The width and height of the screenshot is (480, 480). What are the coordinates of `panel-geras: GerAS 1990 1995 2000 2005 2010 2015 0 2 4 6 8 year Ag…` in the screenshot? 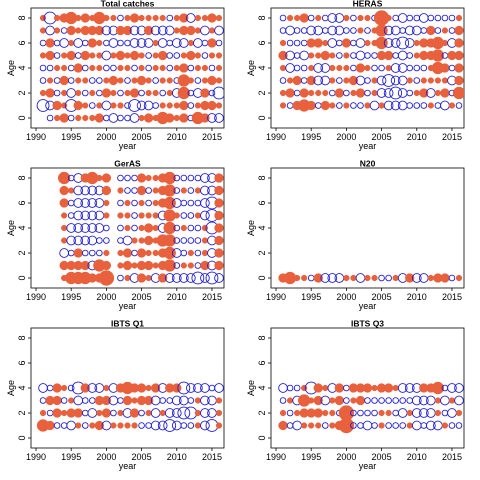 It's located at (115, 235).